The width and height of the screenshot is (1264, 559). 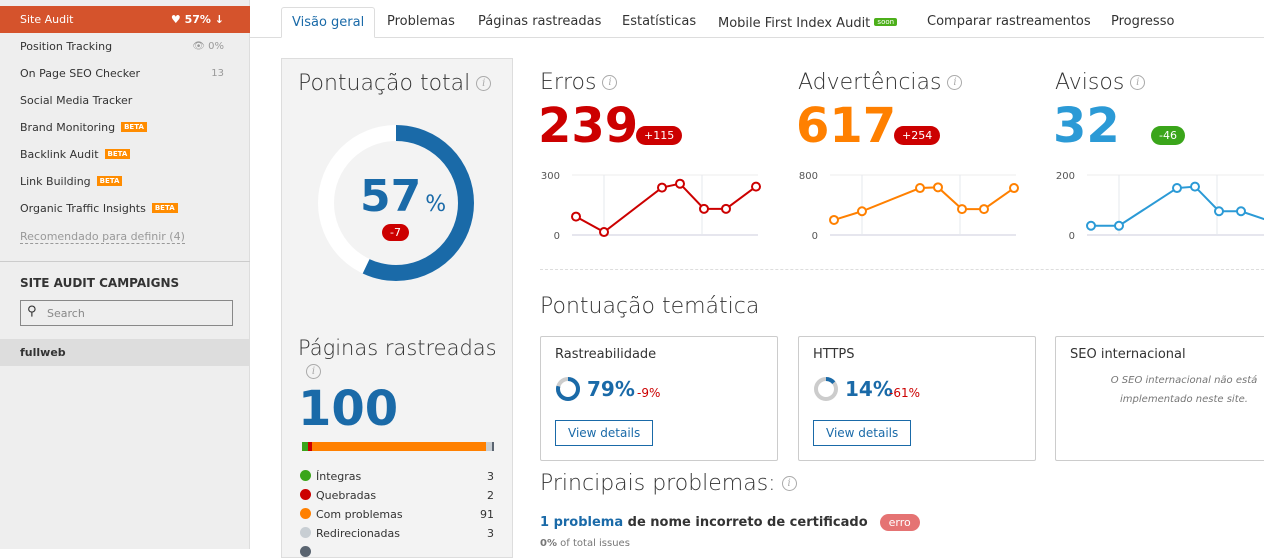 I want to click on card-delta: -9%, so click(x=649, y=393).